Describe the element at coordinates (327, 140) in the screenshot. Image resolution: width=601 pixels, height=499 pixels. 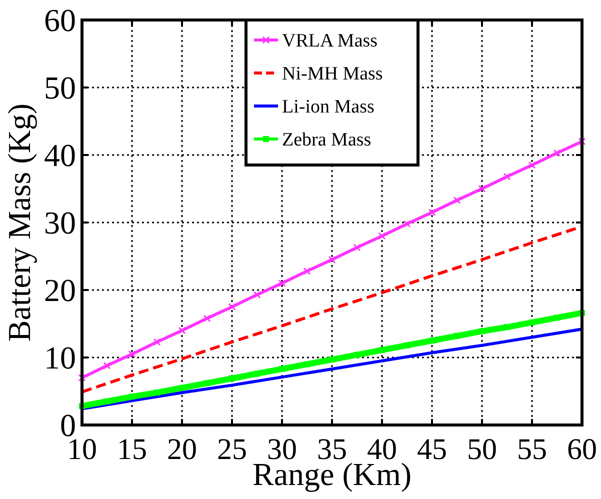
I see `legend-label: Zebra Mass` at that location.